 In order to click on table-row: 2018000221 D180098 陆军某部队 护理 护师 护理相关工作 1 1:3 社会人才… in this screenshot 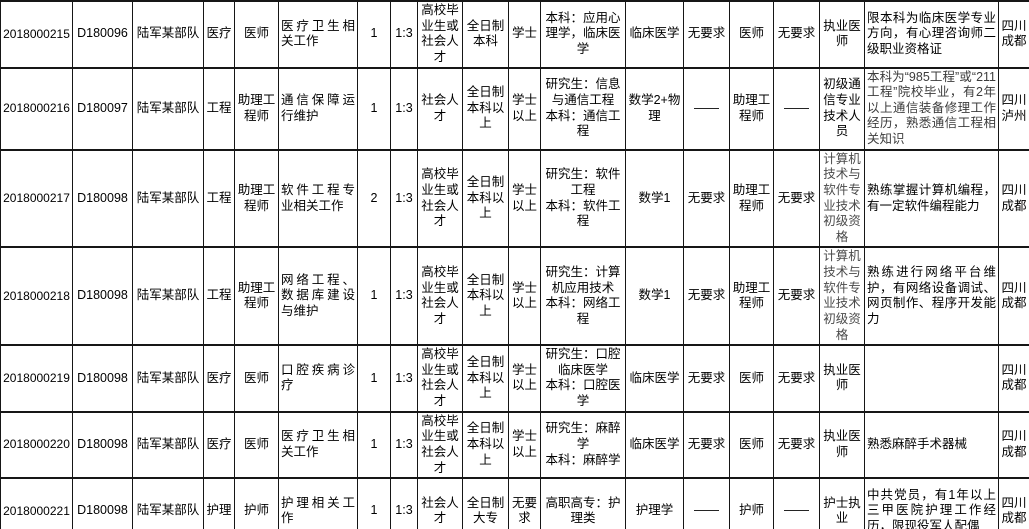, I will do `click(514, 503)`.